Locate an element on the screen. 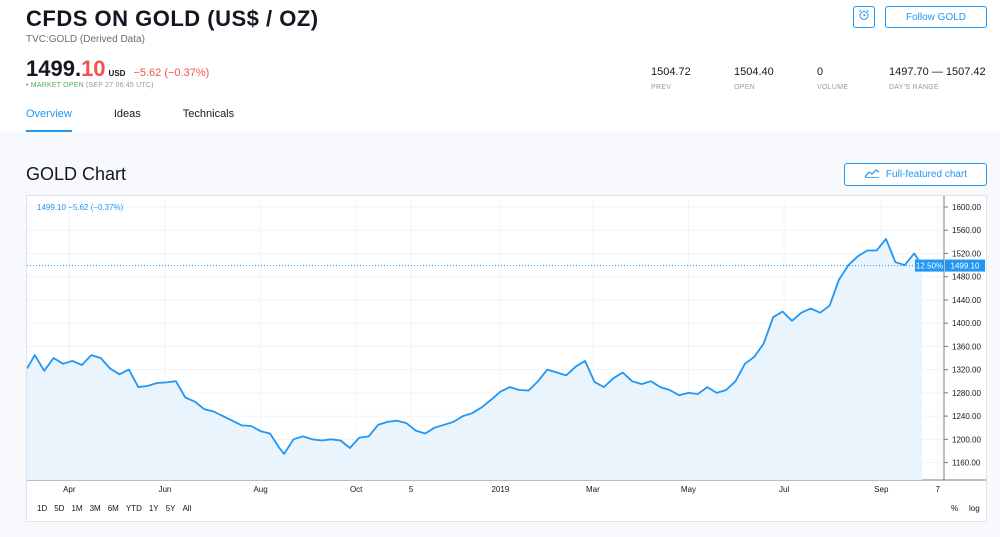  x-tick-label: Aug is located at coordinates (260, 489).